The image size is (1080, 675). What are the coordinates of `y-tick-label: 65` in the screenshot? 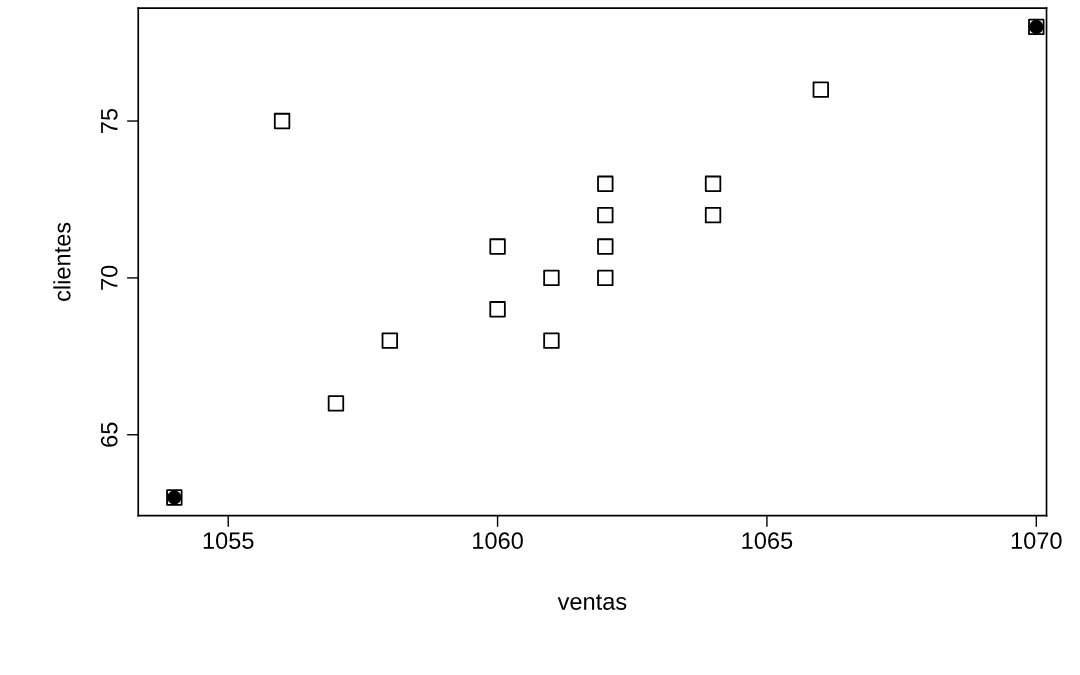 It's located at (109, 434).